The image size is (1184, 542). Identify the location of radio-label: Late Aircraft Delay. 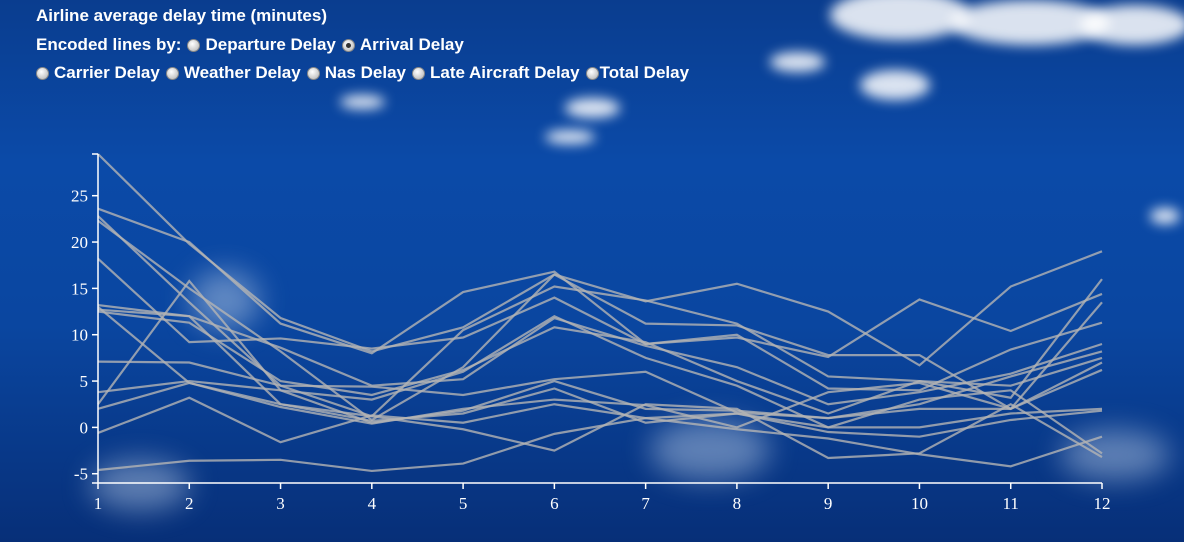
(504, 72).